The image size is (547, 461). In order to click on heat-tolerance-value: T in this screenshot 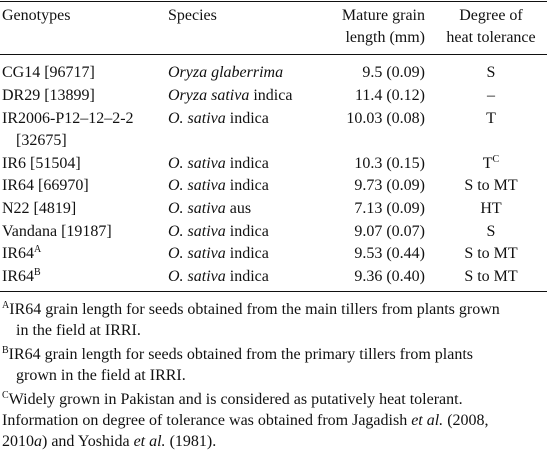, I will do `click(487, 163)`.